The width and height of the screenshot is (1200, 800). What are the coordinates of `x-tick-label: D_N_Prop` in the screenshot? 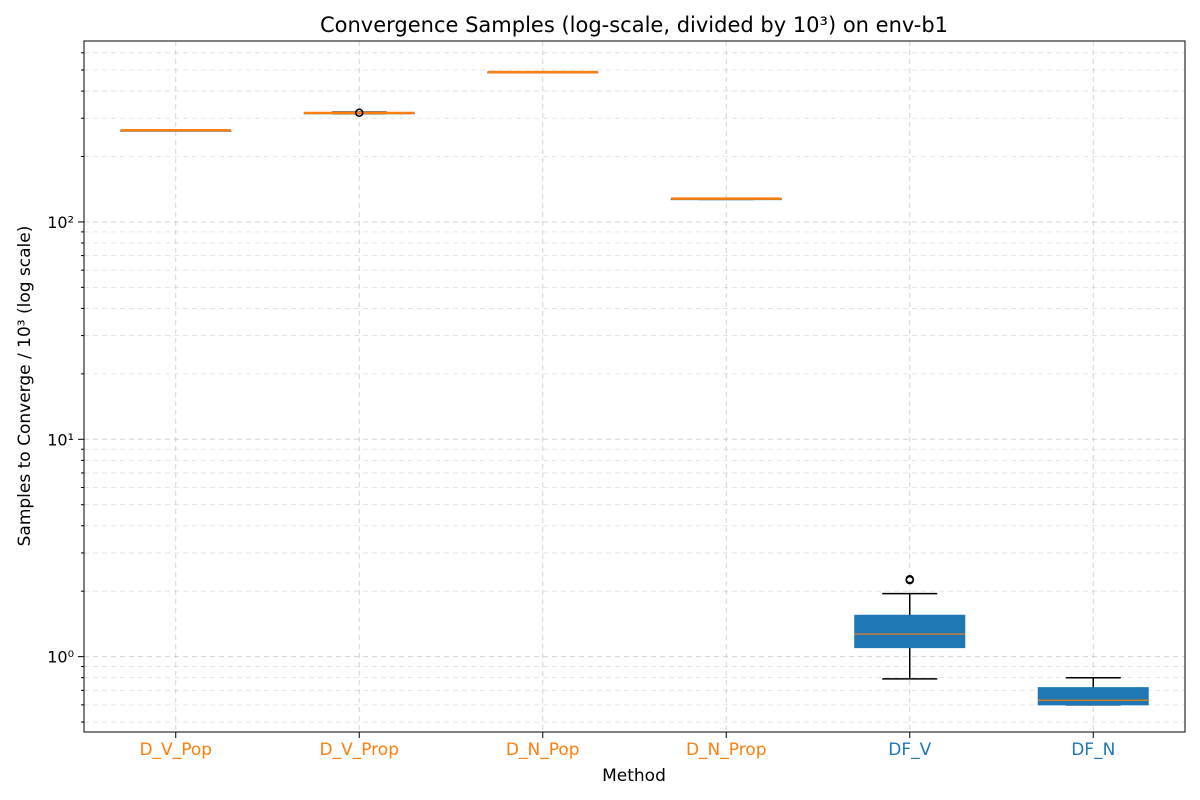 It's located at (726, 750).